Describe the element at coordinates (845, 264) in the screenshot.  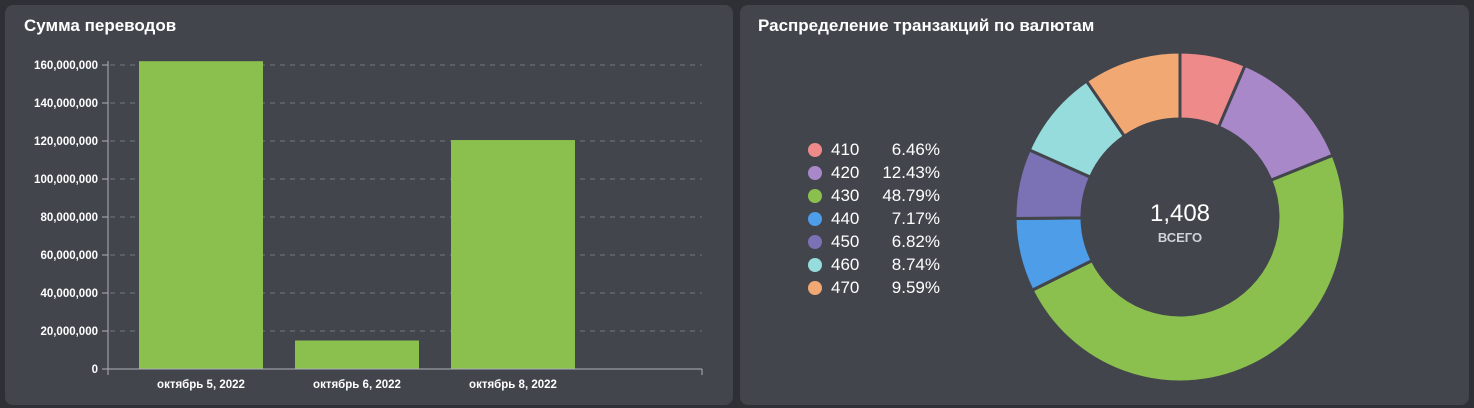
I see `legend-label: 460` at that location.